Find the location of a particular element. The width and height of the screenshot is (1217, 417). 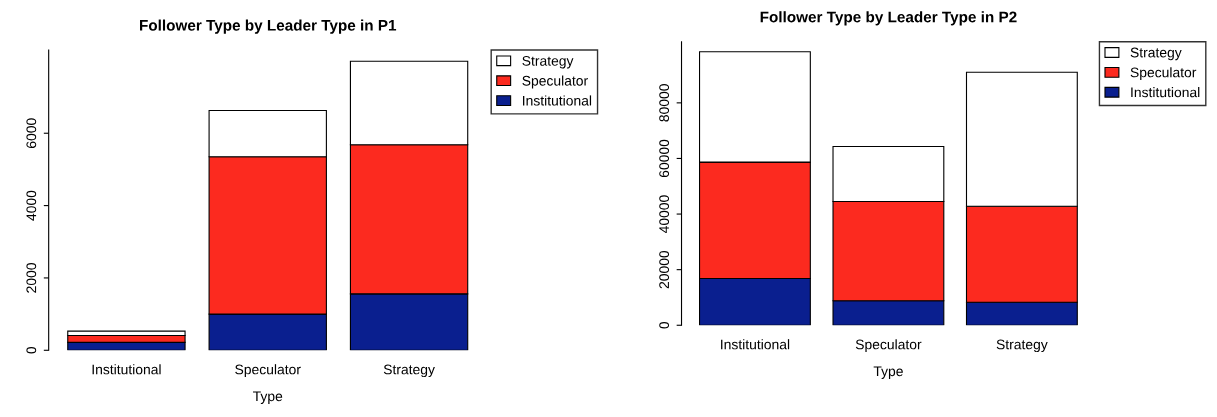

chart-title: Follower Type by Leader Type in P1 is located at coordinates (268, 26).